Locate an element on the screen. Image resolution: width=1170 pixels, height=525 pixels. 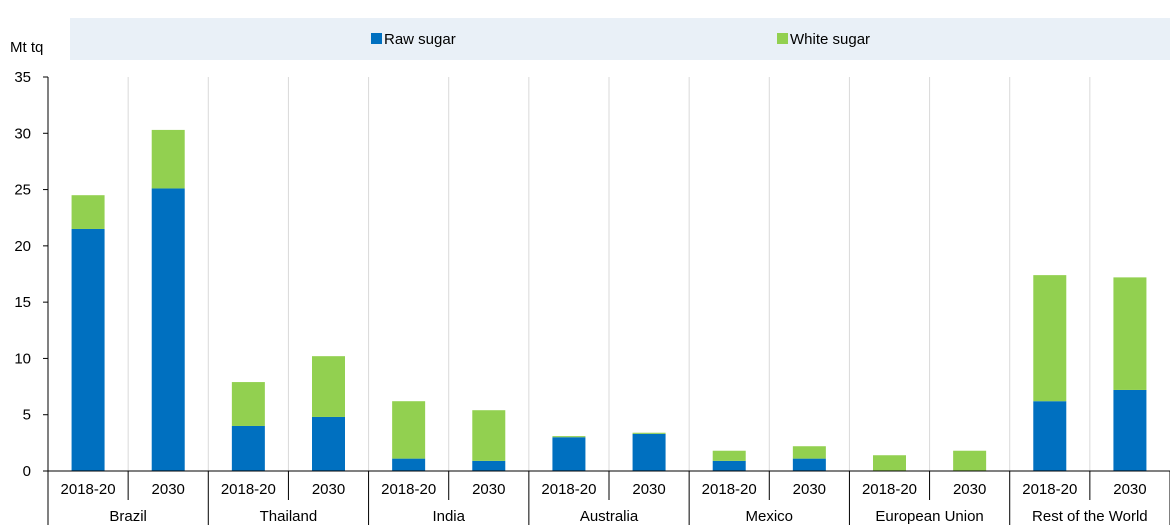
legend-swatch-raw-sugar is located at coordinates (376, 38).